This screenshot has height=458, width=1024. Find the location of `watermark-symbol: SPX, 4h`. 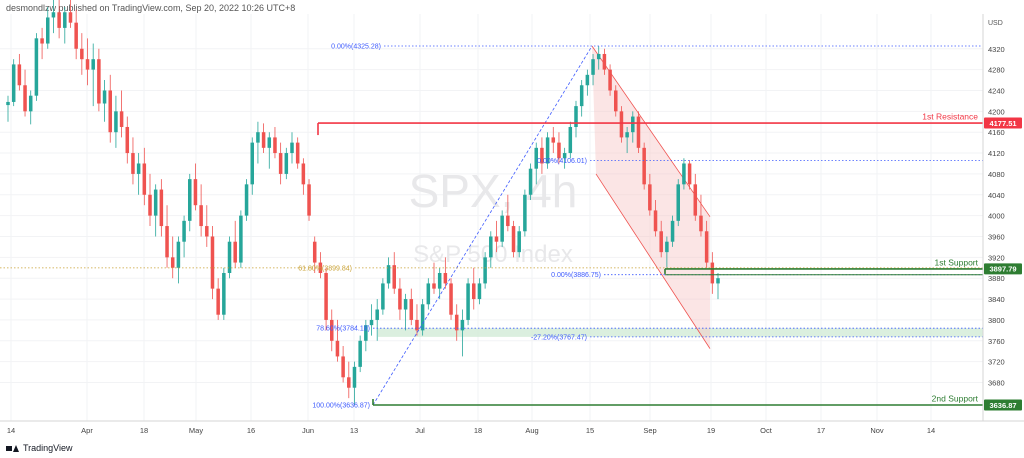

watermark-symbol: SPX, 4h is located at coordinates (493, 191).